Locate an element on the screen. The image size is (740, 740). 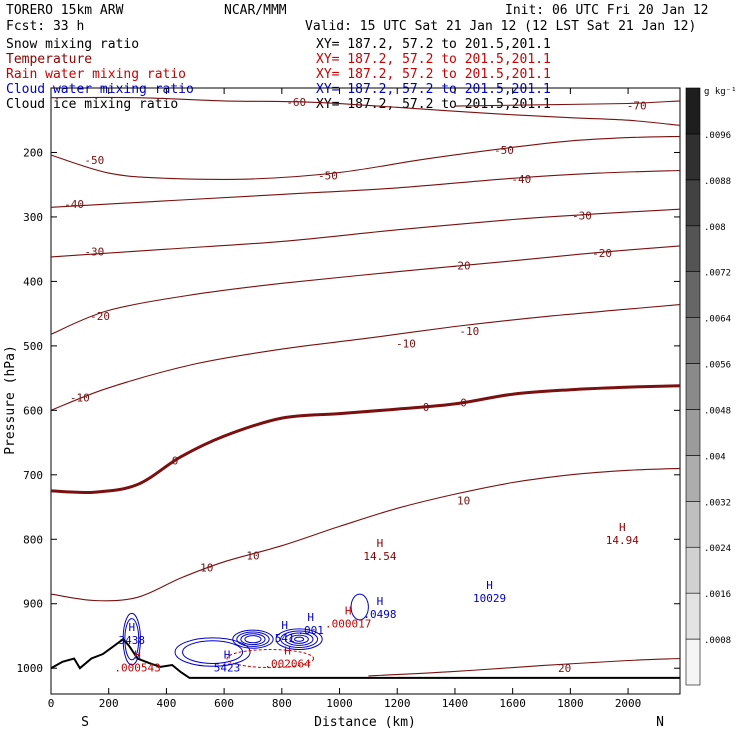
colorbar-tick-label: .004 is located at coordinates (715, 457).